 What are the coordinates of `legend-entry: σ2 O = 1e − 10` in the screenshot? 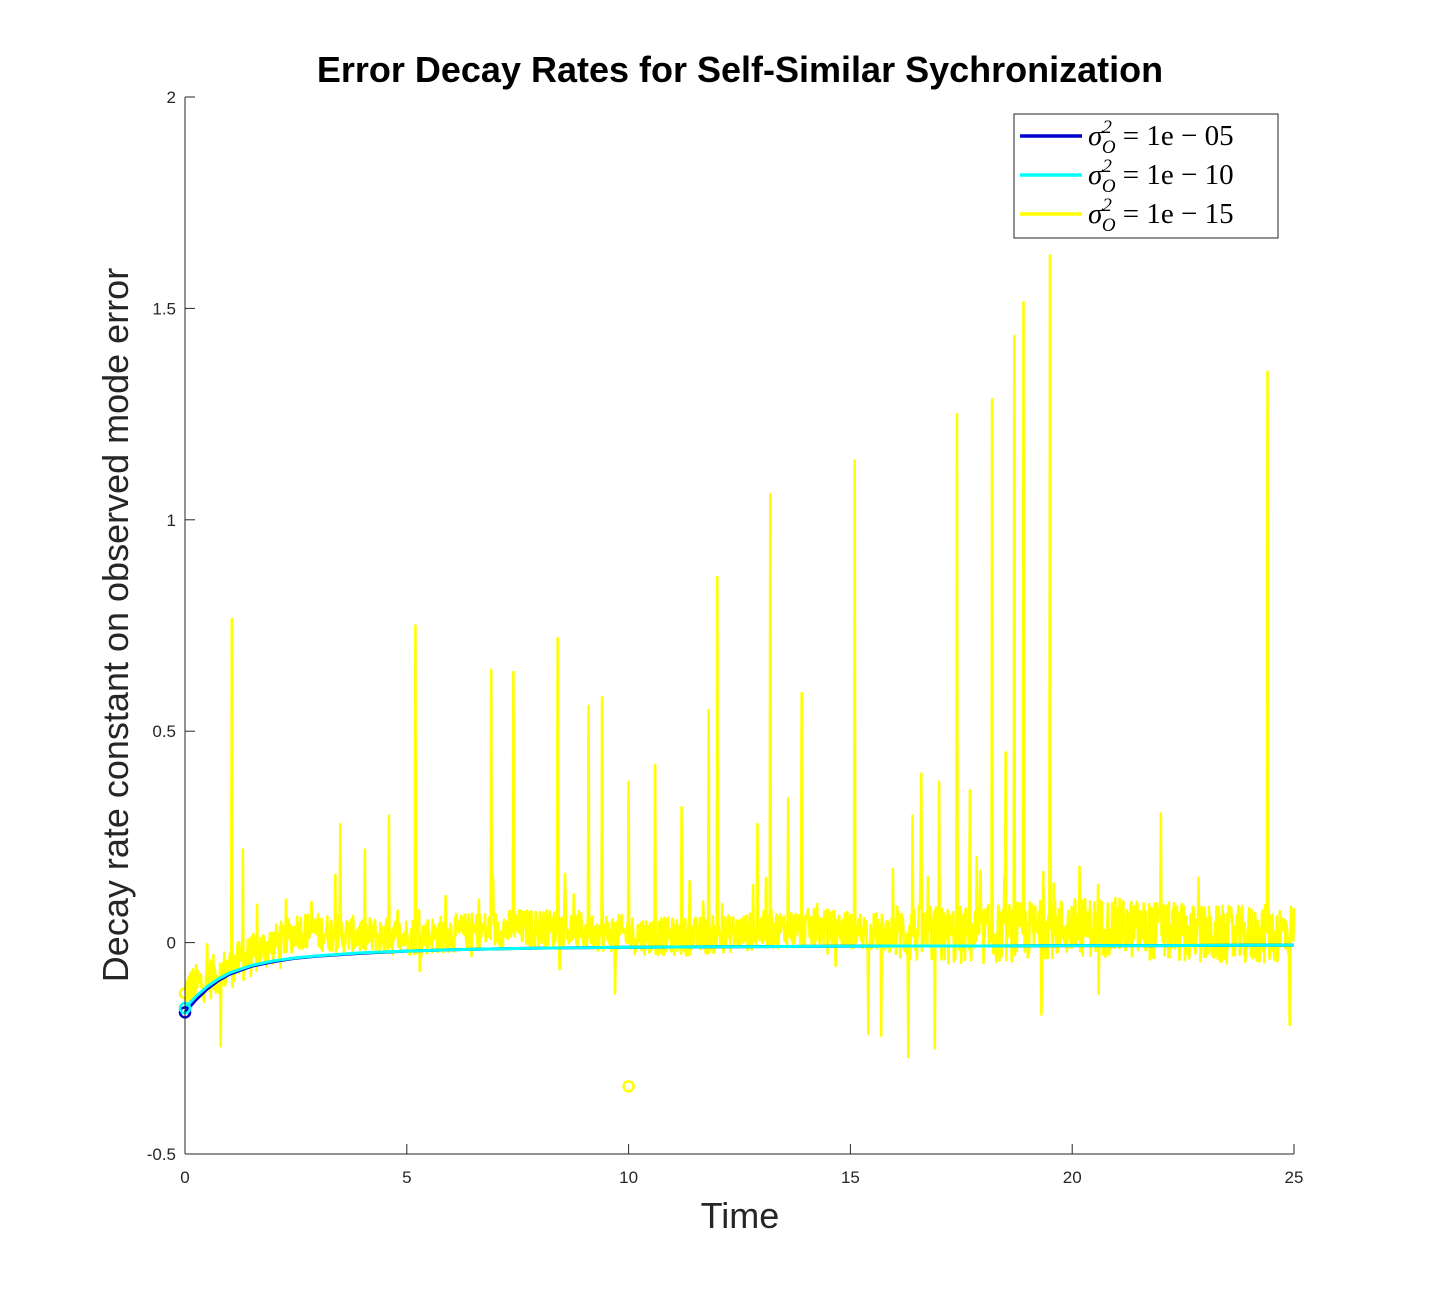 It's located at (1127, 176).